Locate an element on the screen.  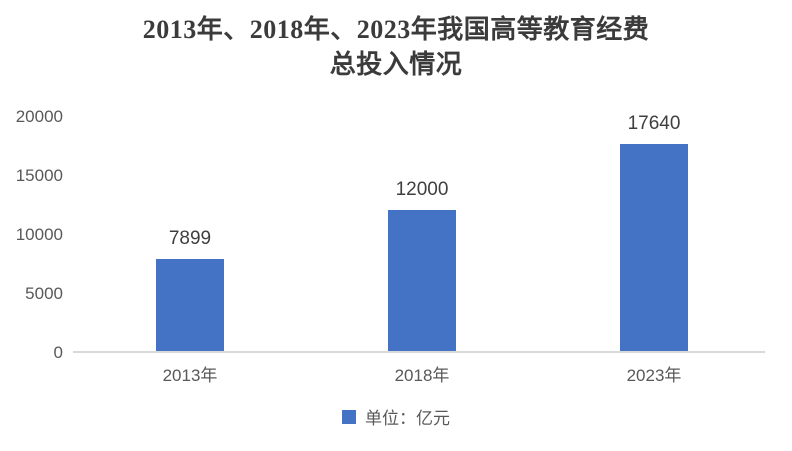
y-axis-tick-10000: 10000 is located at coordinates (39, 234).